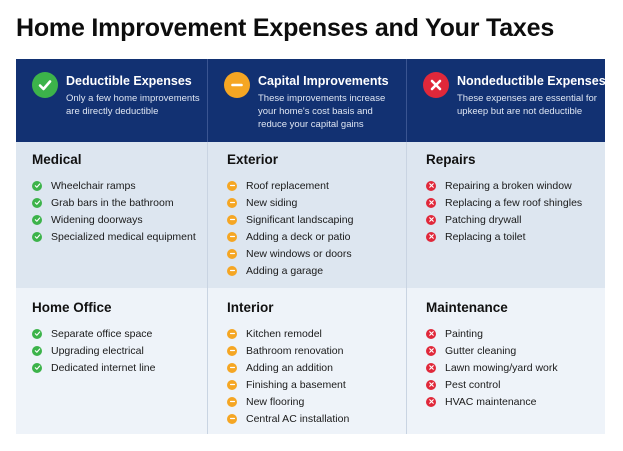 The width and height of the screenshot is (623, 451). Describe the element at coordinates (515, 219) in the screenshot. I see `list-item: Patching drywall` at that location.